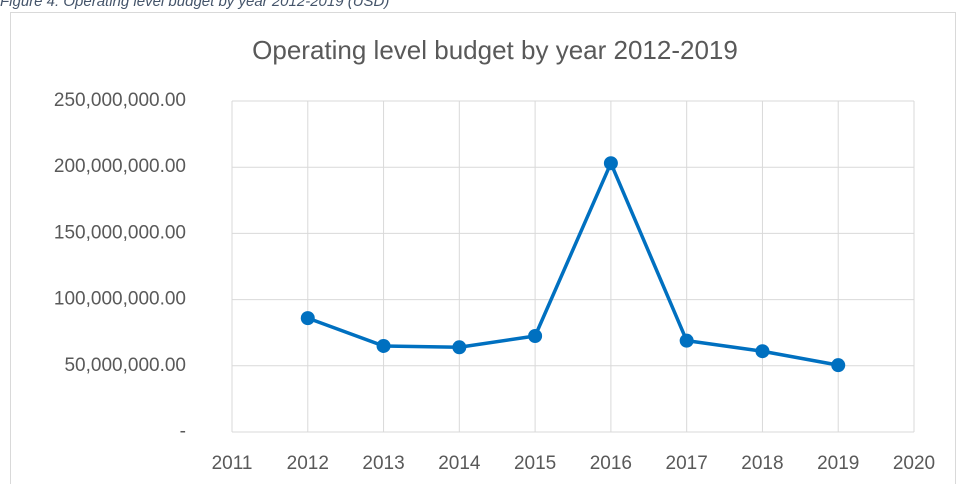 The height and width of the screenshot is (484, 957). I want to click on x-tick-label: 2013, so click(383, 463).